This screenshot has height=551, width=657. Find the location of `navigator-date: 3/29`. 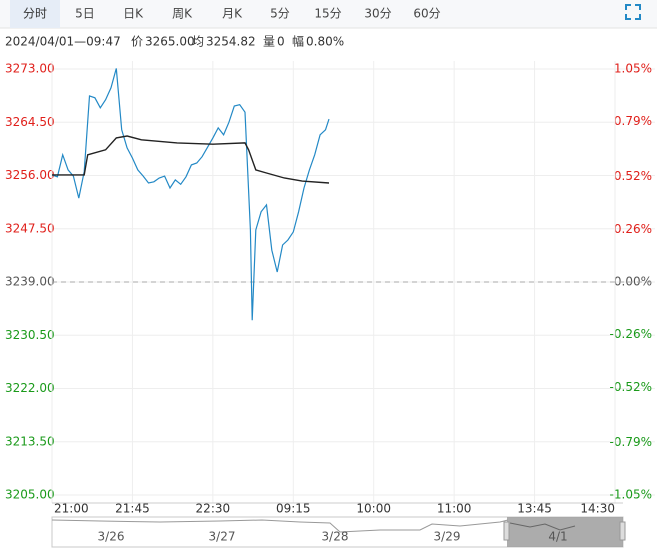

navigator-date: 3/29 is located at coordinates (447, 537).